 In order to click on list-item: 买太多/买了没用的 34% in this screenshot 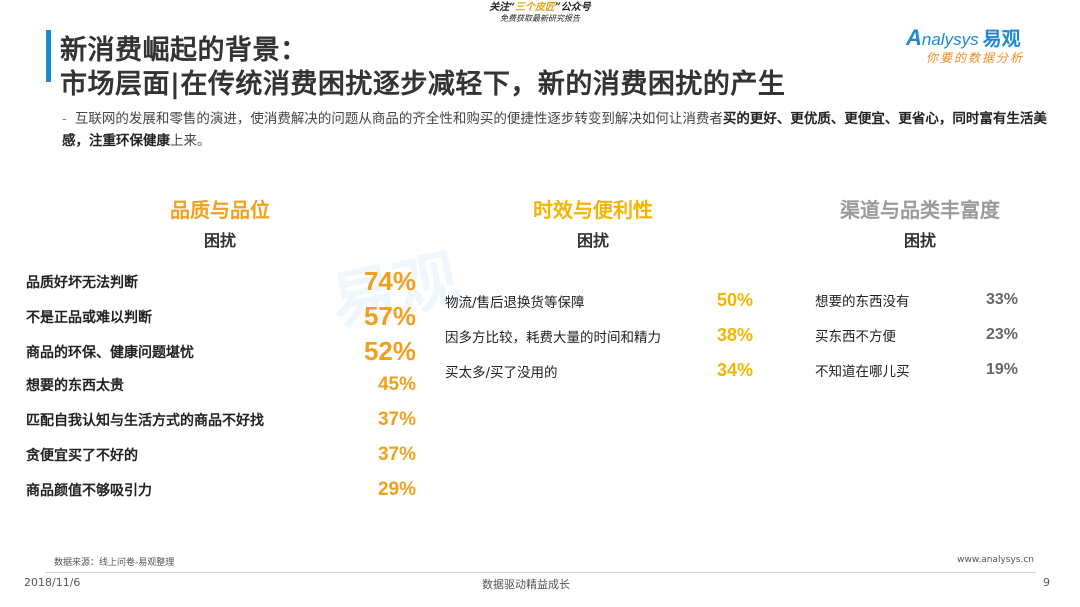, I will do `click(599, 370)`.